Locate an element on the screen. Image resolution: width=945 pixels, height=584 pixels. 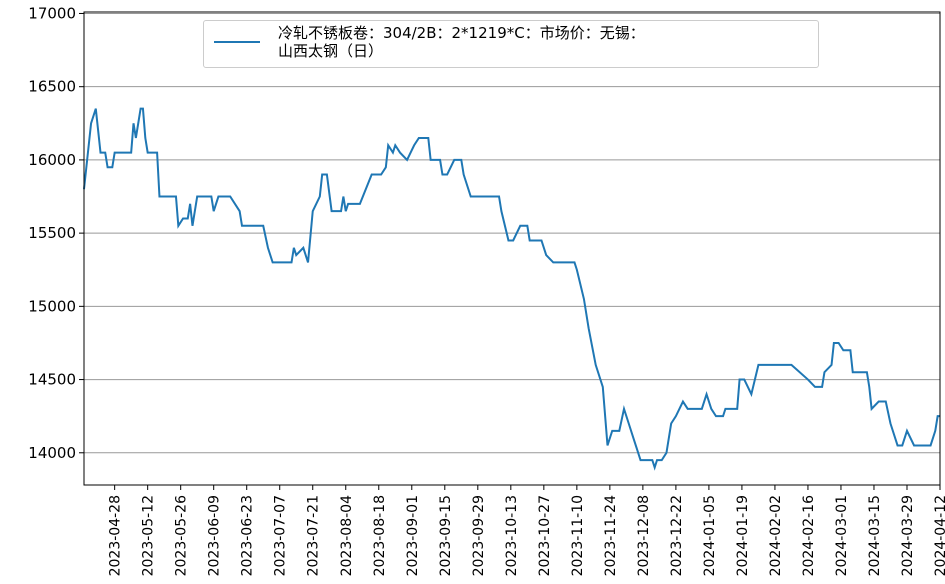
y-tick-label: 14000 is located at coordinates (52, 453).